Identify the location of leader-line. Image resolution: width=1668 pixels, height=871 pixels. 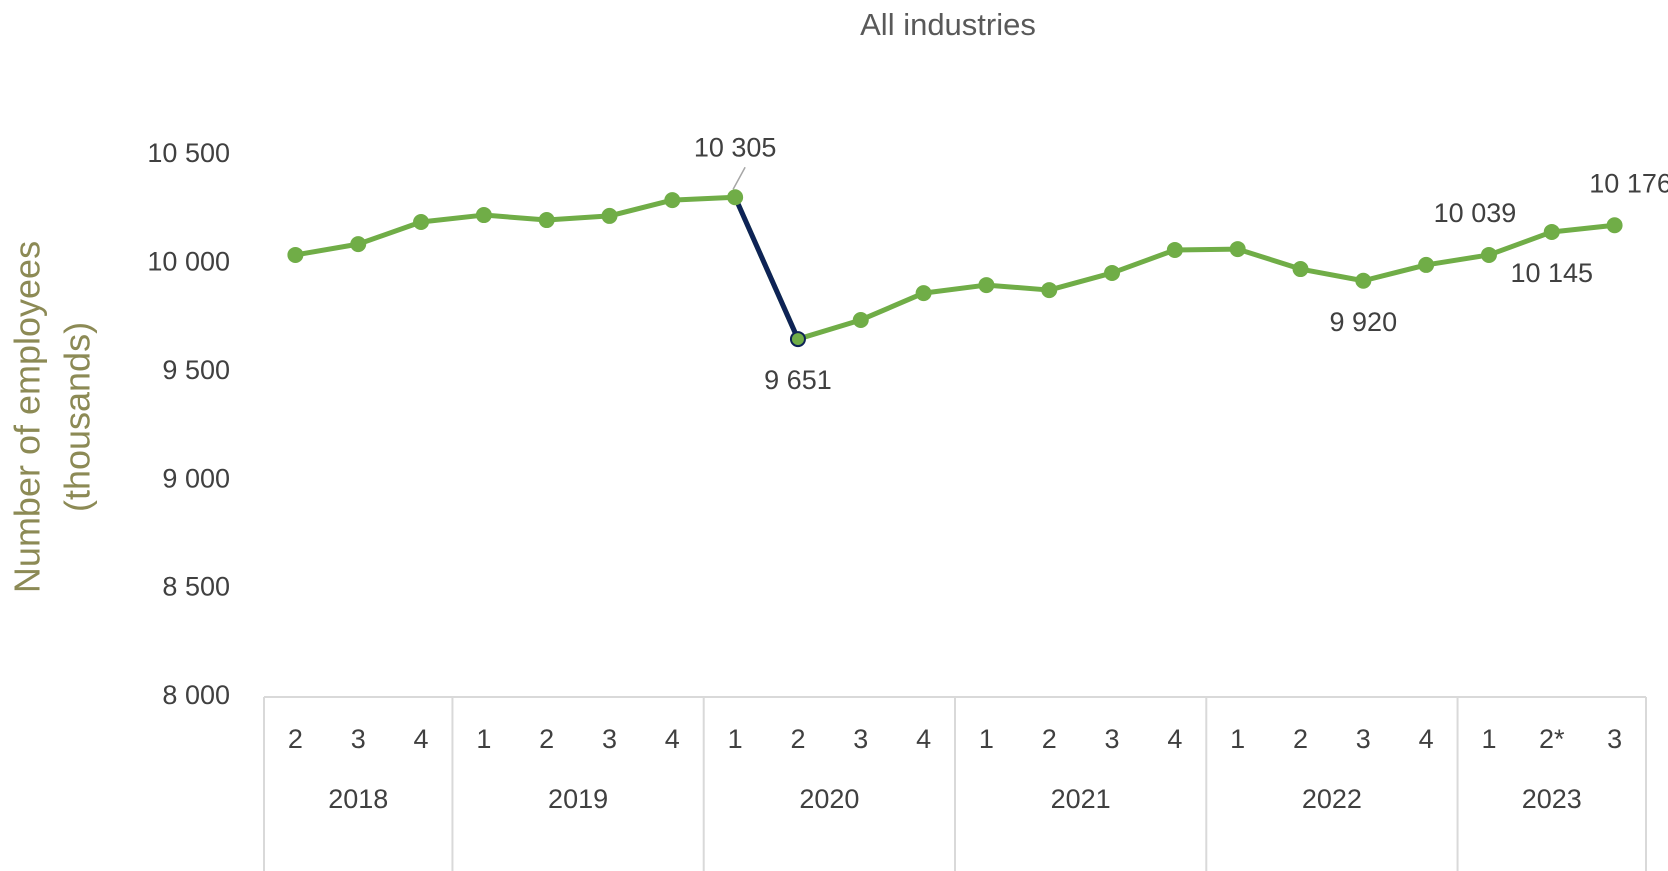
(739, 178).